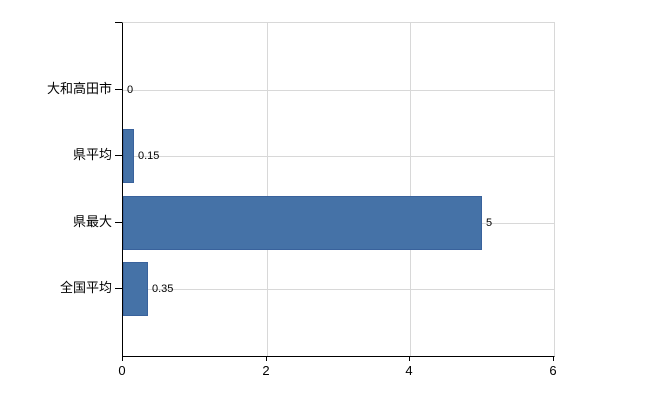 The image size is (650, 400). I want to click on x-axis-tick-label: 4, so click(409, 370).